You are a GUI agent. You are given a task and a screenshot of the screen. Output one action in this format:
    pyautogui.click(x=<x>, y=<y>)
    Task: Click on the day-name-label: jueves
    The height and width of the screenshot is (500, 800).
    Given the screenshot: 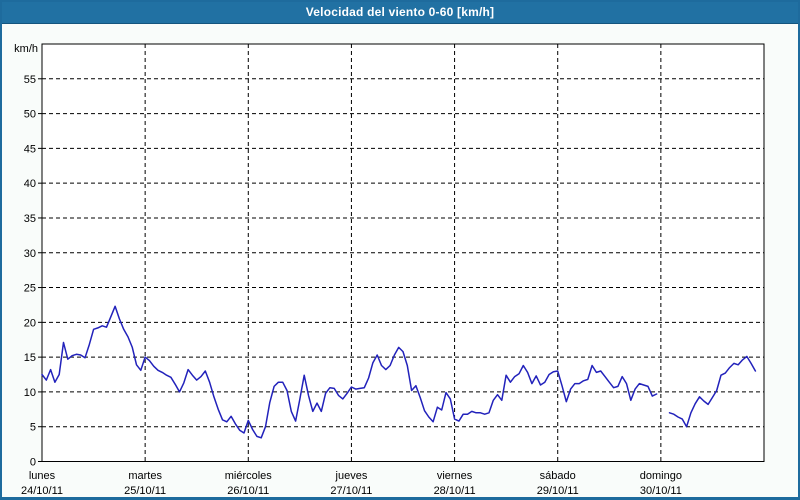 What is the action you would take?
    pyautogui.click(x=351, y=476)
    